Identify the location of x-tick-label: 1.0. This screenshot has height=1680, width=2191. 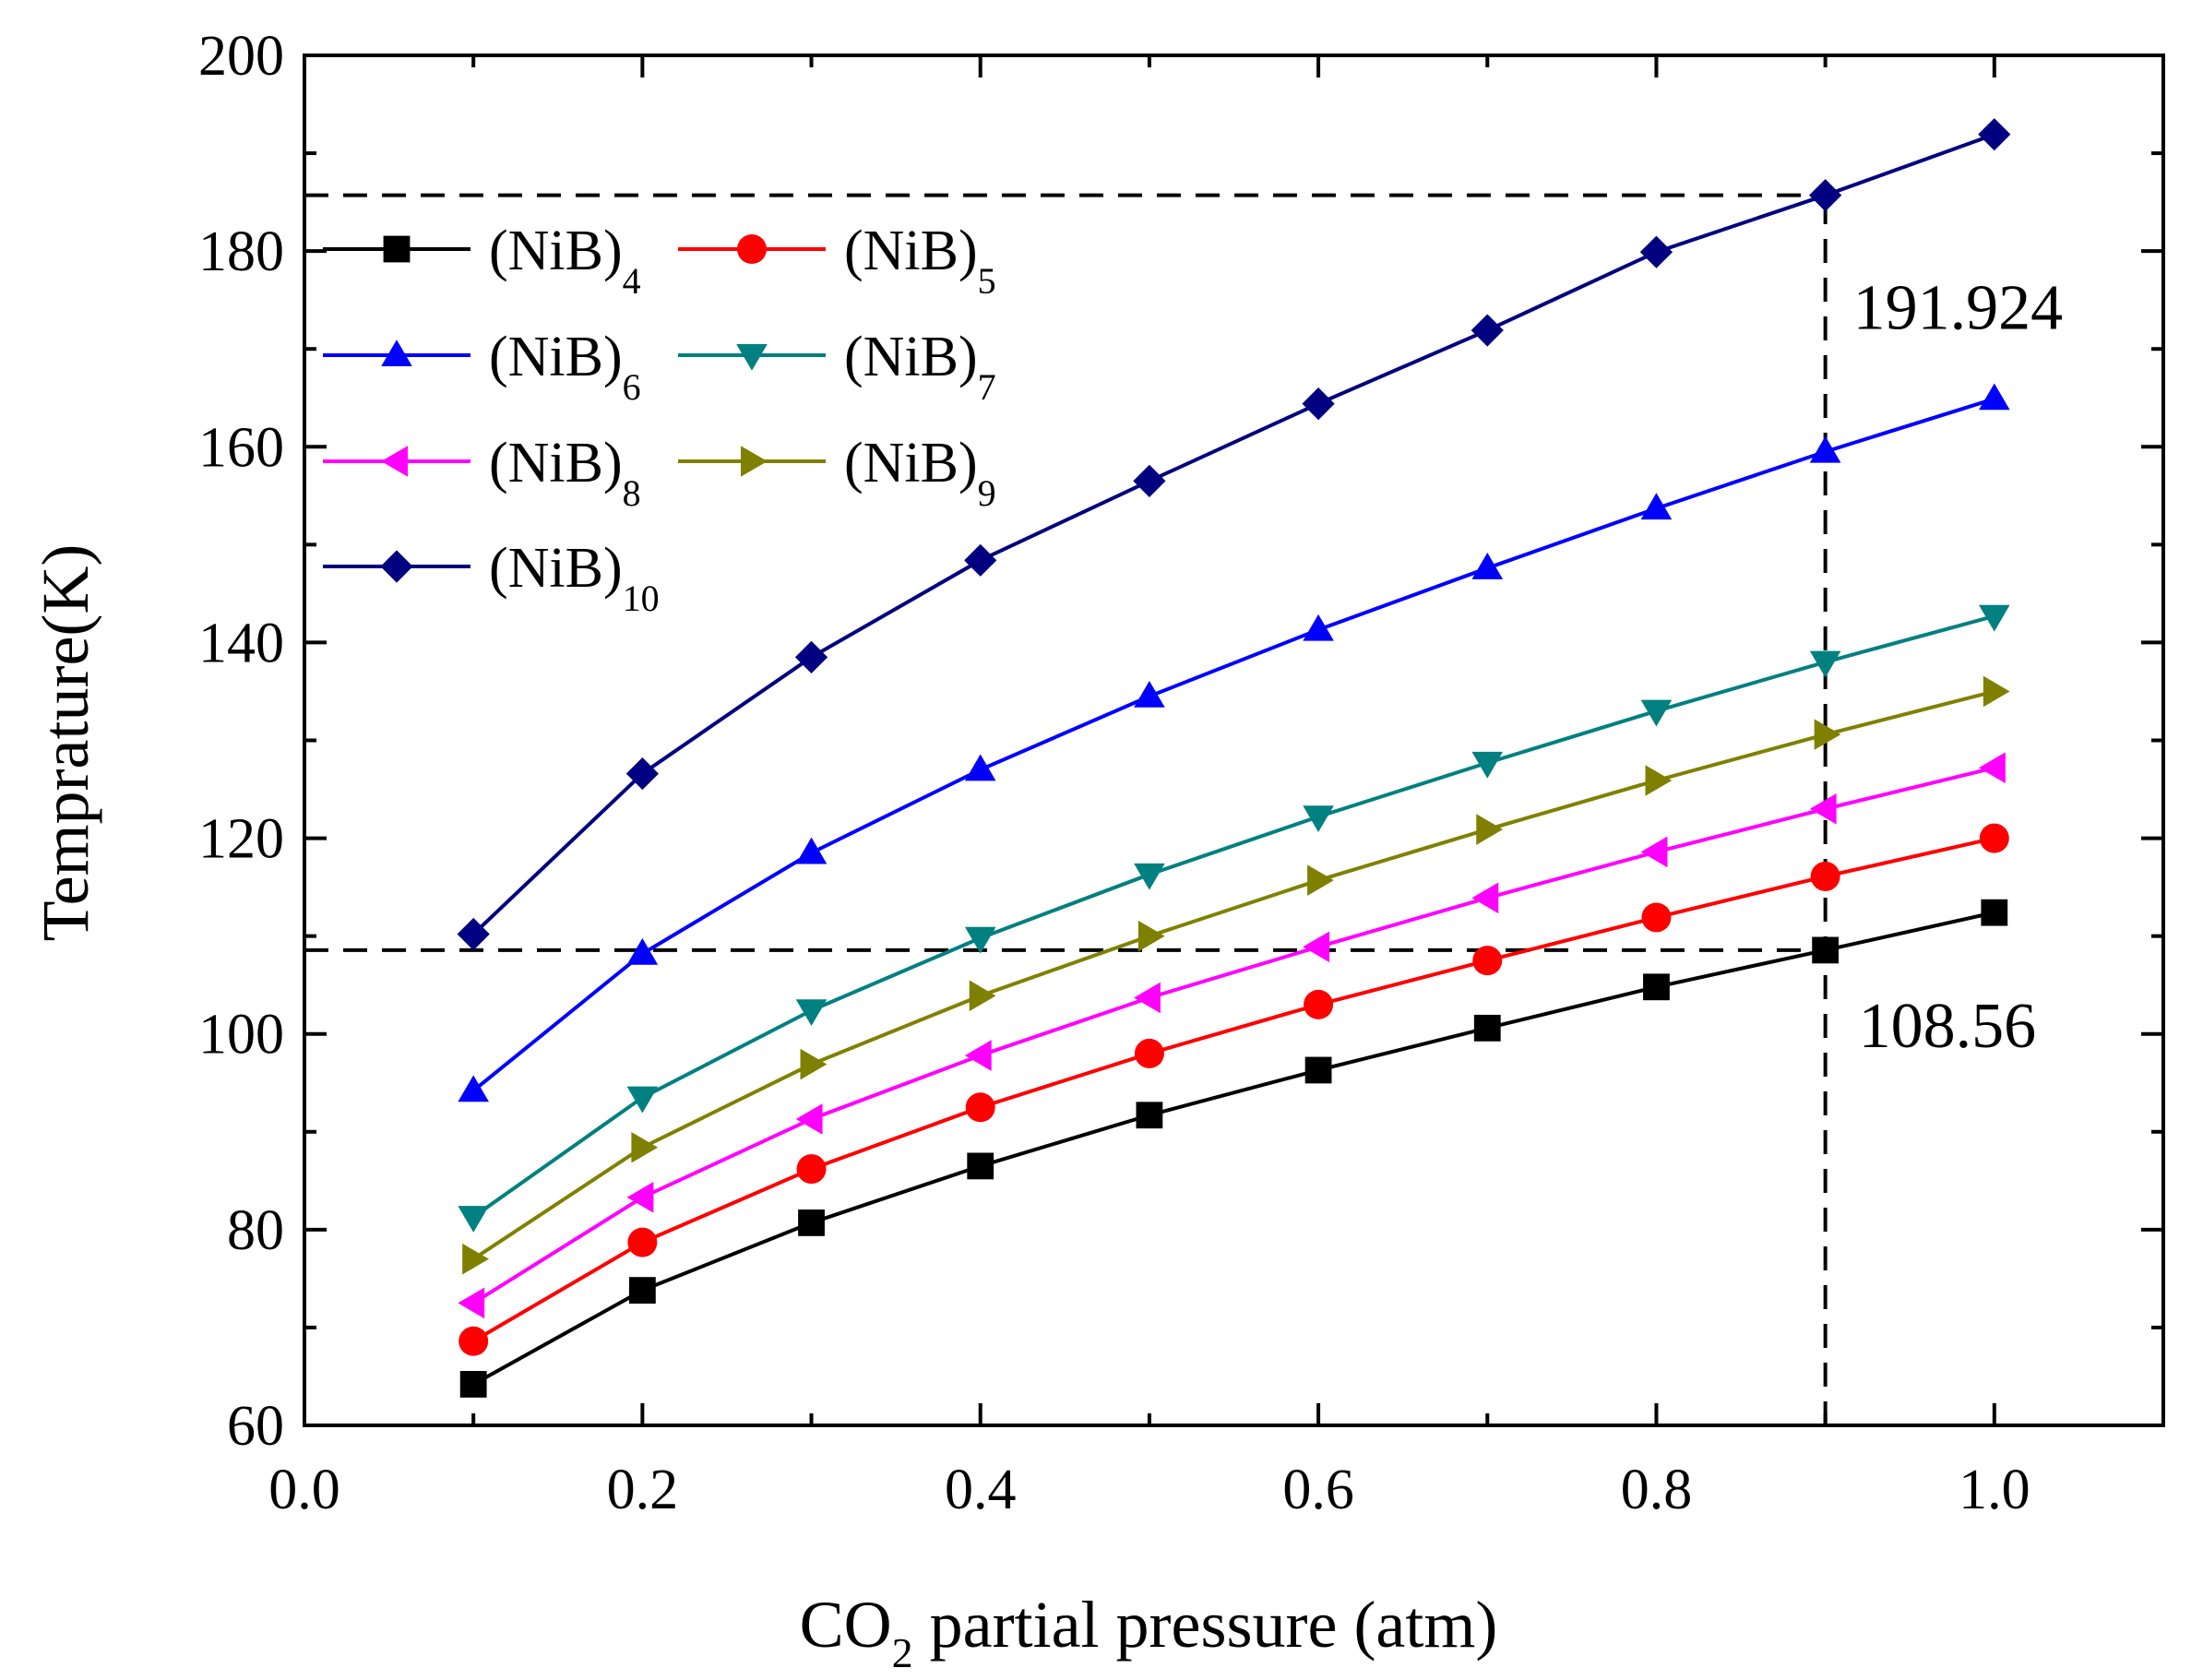
(1994, 1490).